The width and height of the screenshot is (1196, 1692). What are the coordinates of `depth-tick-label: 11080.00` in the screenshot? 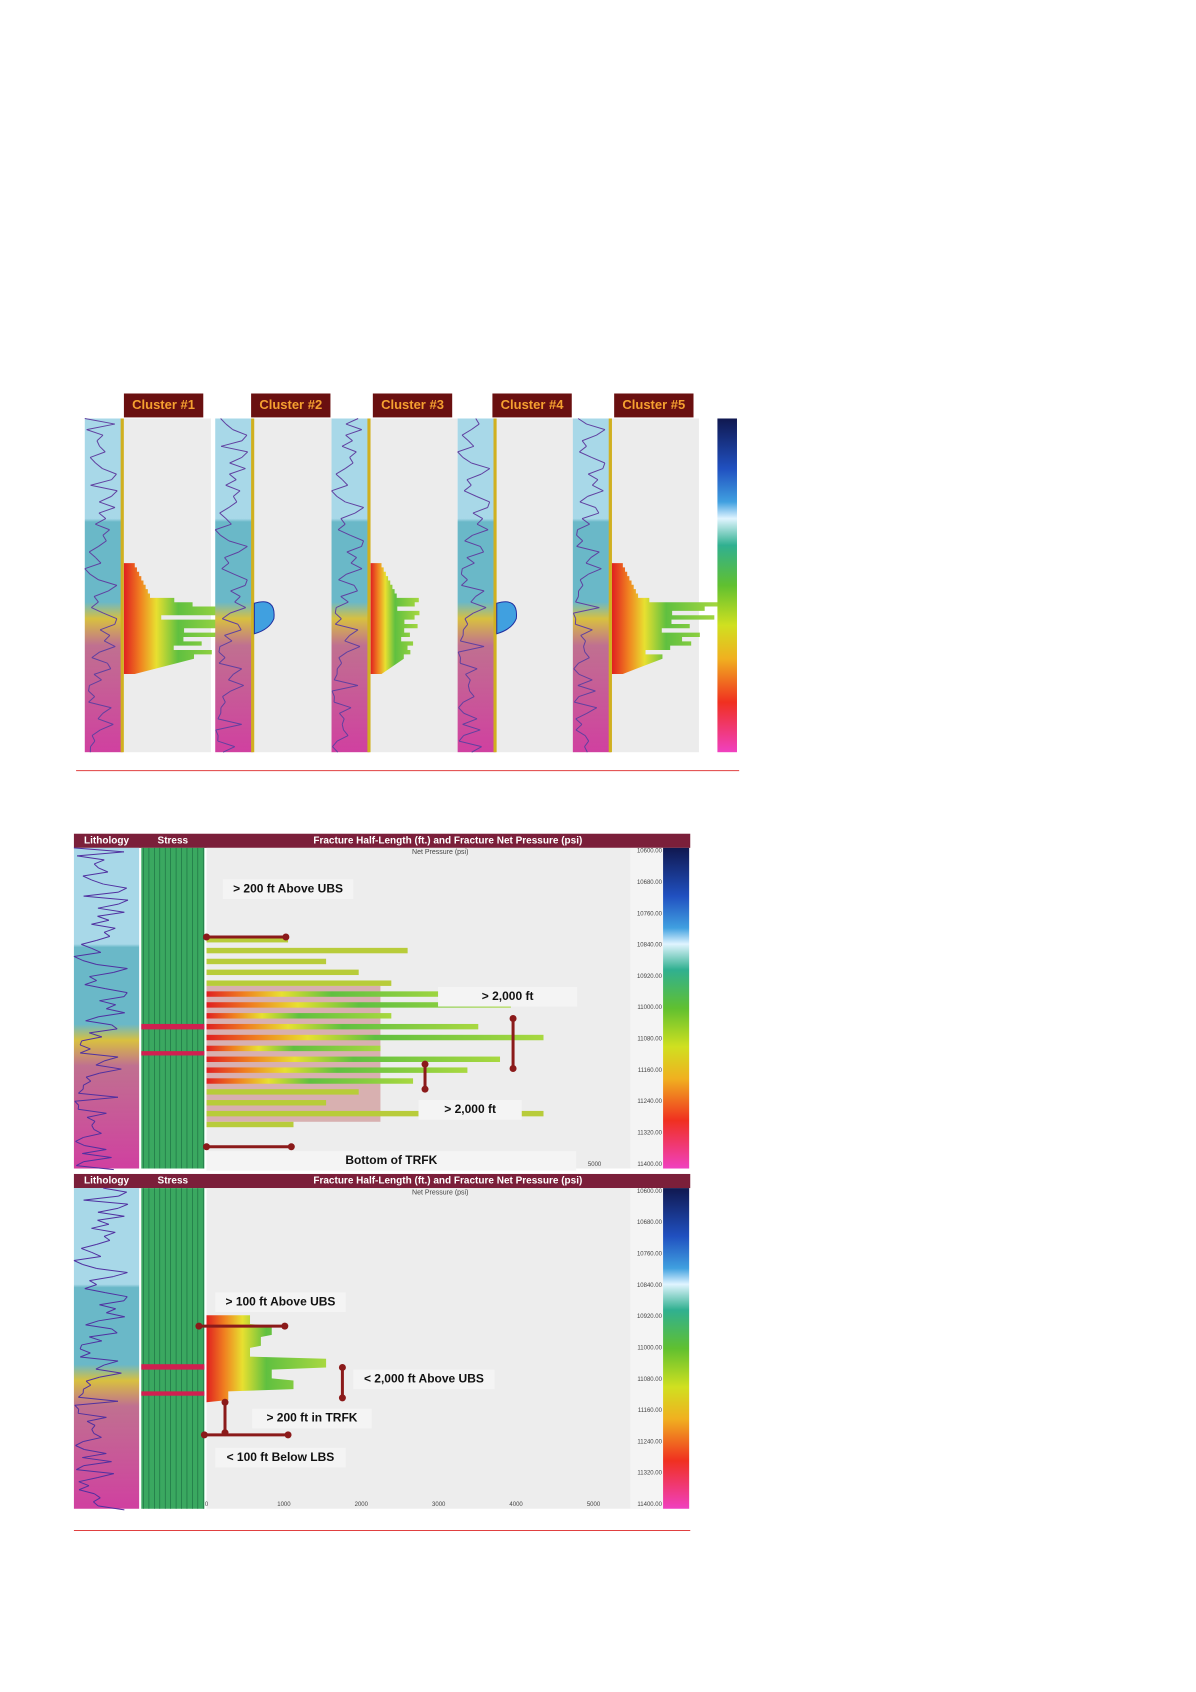 It's located at (649, 1040).